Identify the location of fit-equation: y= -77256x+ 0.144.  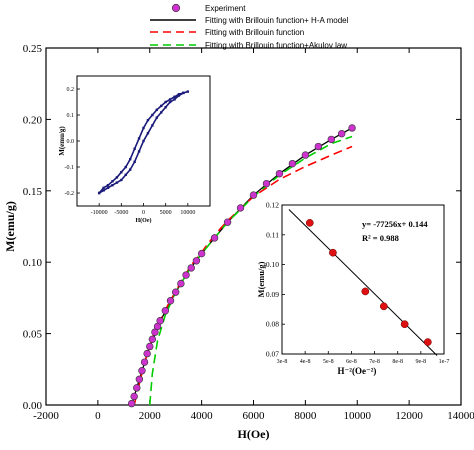
(395, 224).